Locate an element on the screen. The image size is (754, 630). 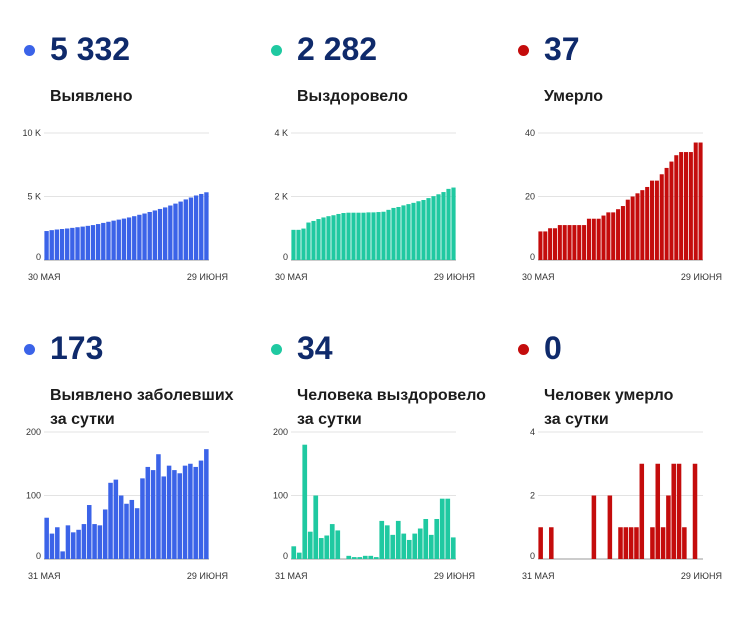
total-cases-chart: 0 5 K 10 K 30 МАЯ 29 ИЮНЯ is located at coordinates (125, 205).